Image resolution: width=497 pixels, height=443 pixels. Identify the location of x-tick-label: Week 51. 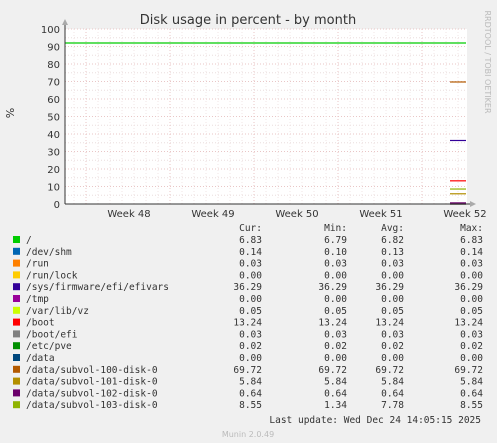
(380, 214).